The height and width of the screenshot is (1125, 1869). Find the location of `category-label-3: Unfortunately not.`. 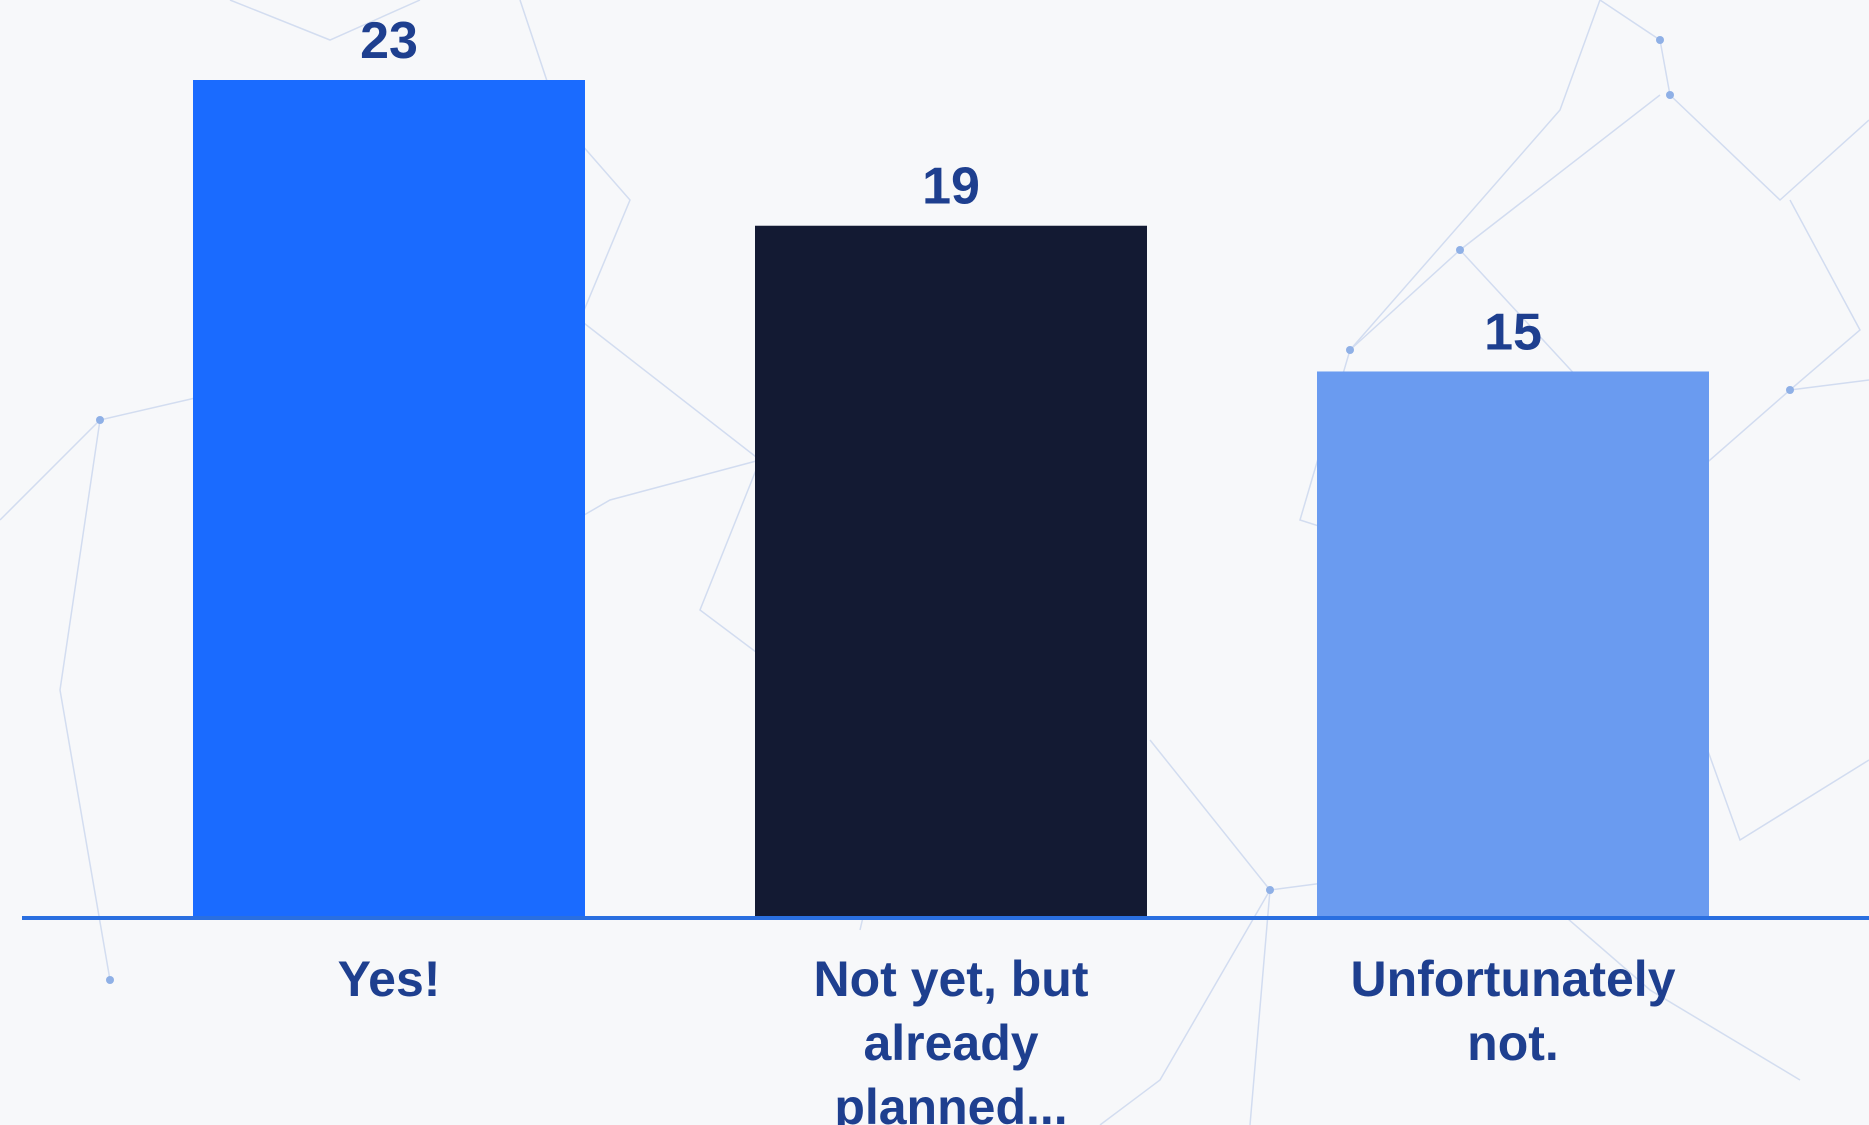

category-label-3: Unfortunately not. is located at coordinates (1513, 1011).